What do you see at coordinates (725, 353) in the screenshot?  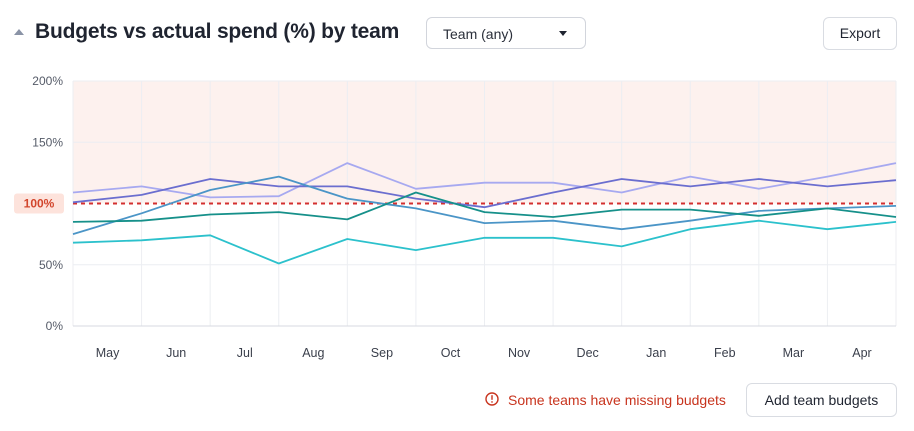 I see `x-tick-label: Feb` at bounding box center [725, 353].